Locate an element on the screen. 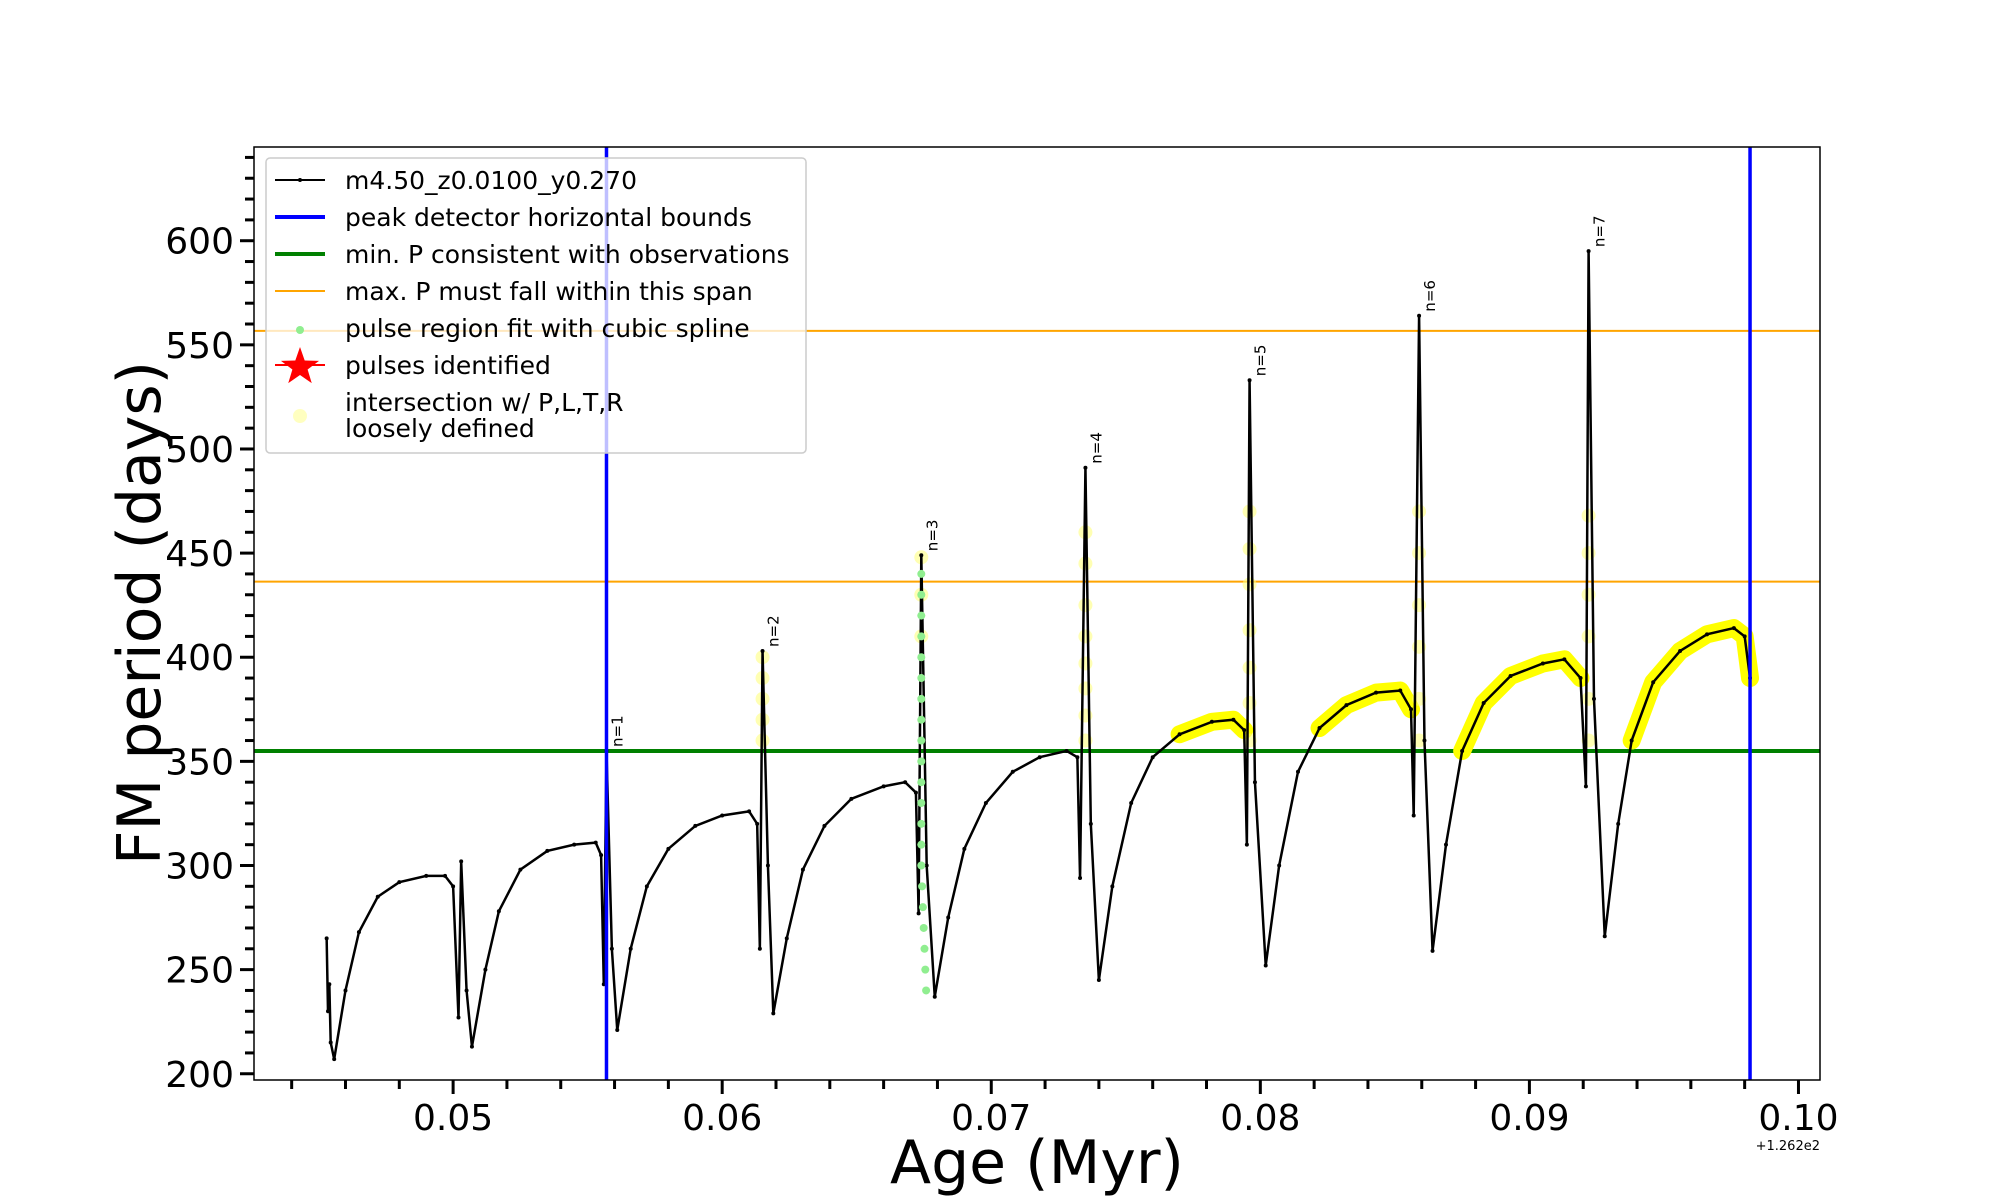 This screenshot has height=1200, width=2000. legend-label: intersection w/ P,L,T,R is located at coordinates (484, 402).